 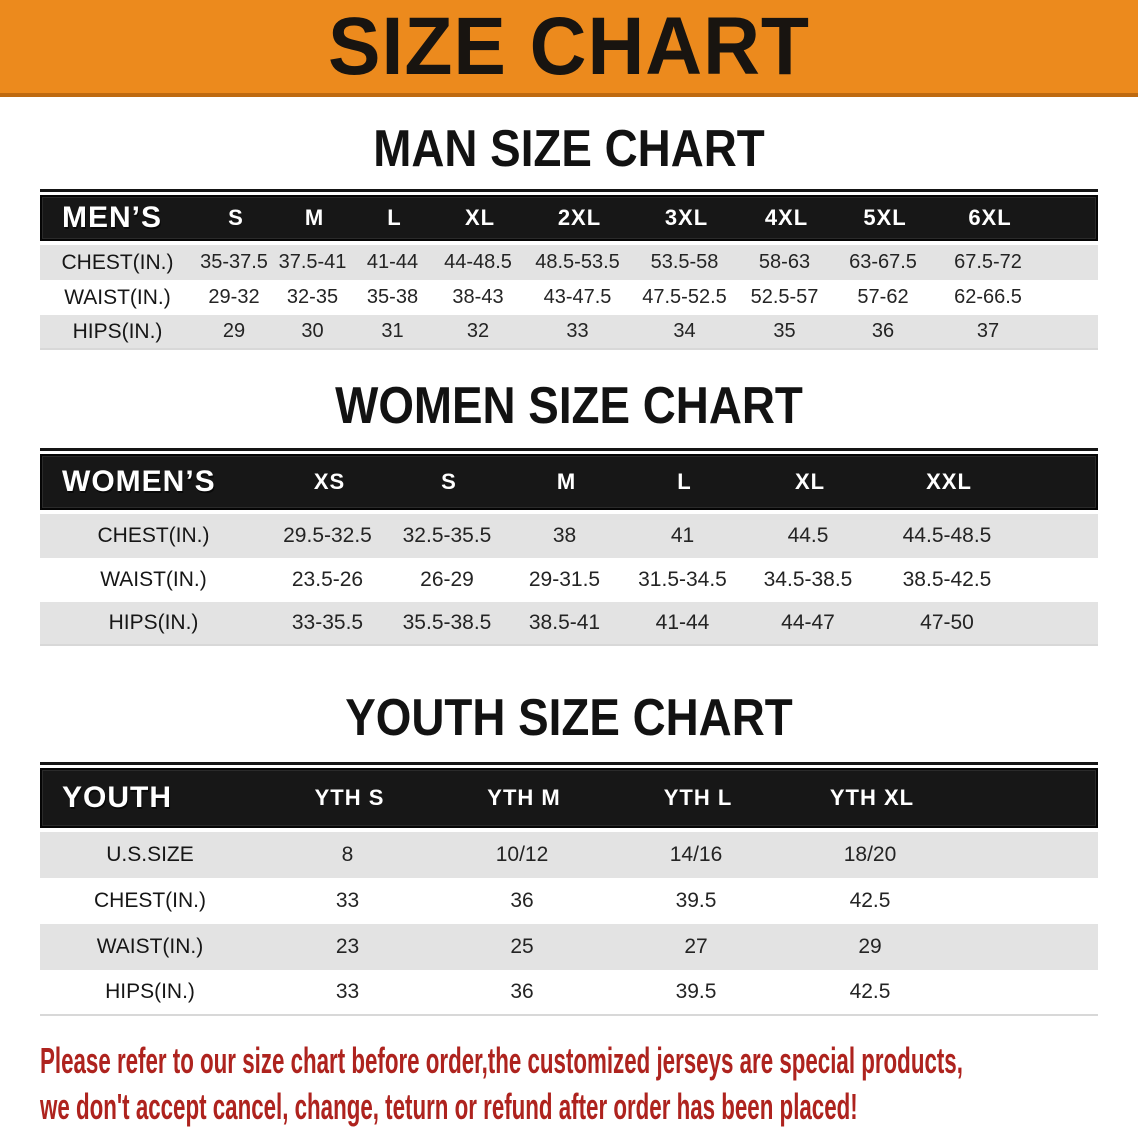 What do you see at coordinates (478, 262) in the screenshot?
I see `size-cell: 44-48.5` at bounding box center [478, 262].